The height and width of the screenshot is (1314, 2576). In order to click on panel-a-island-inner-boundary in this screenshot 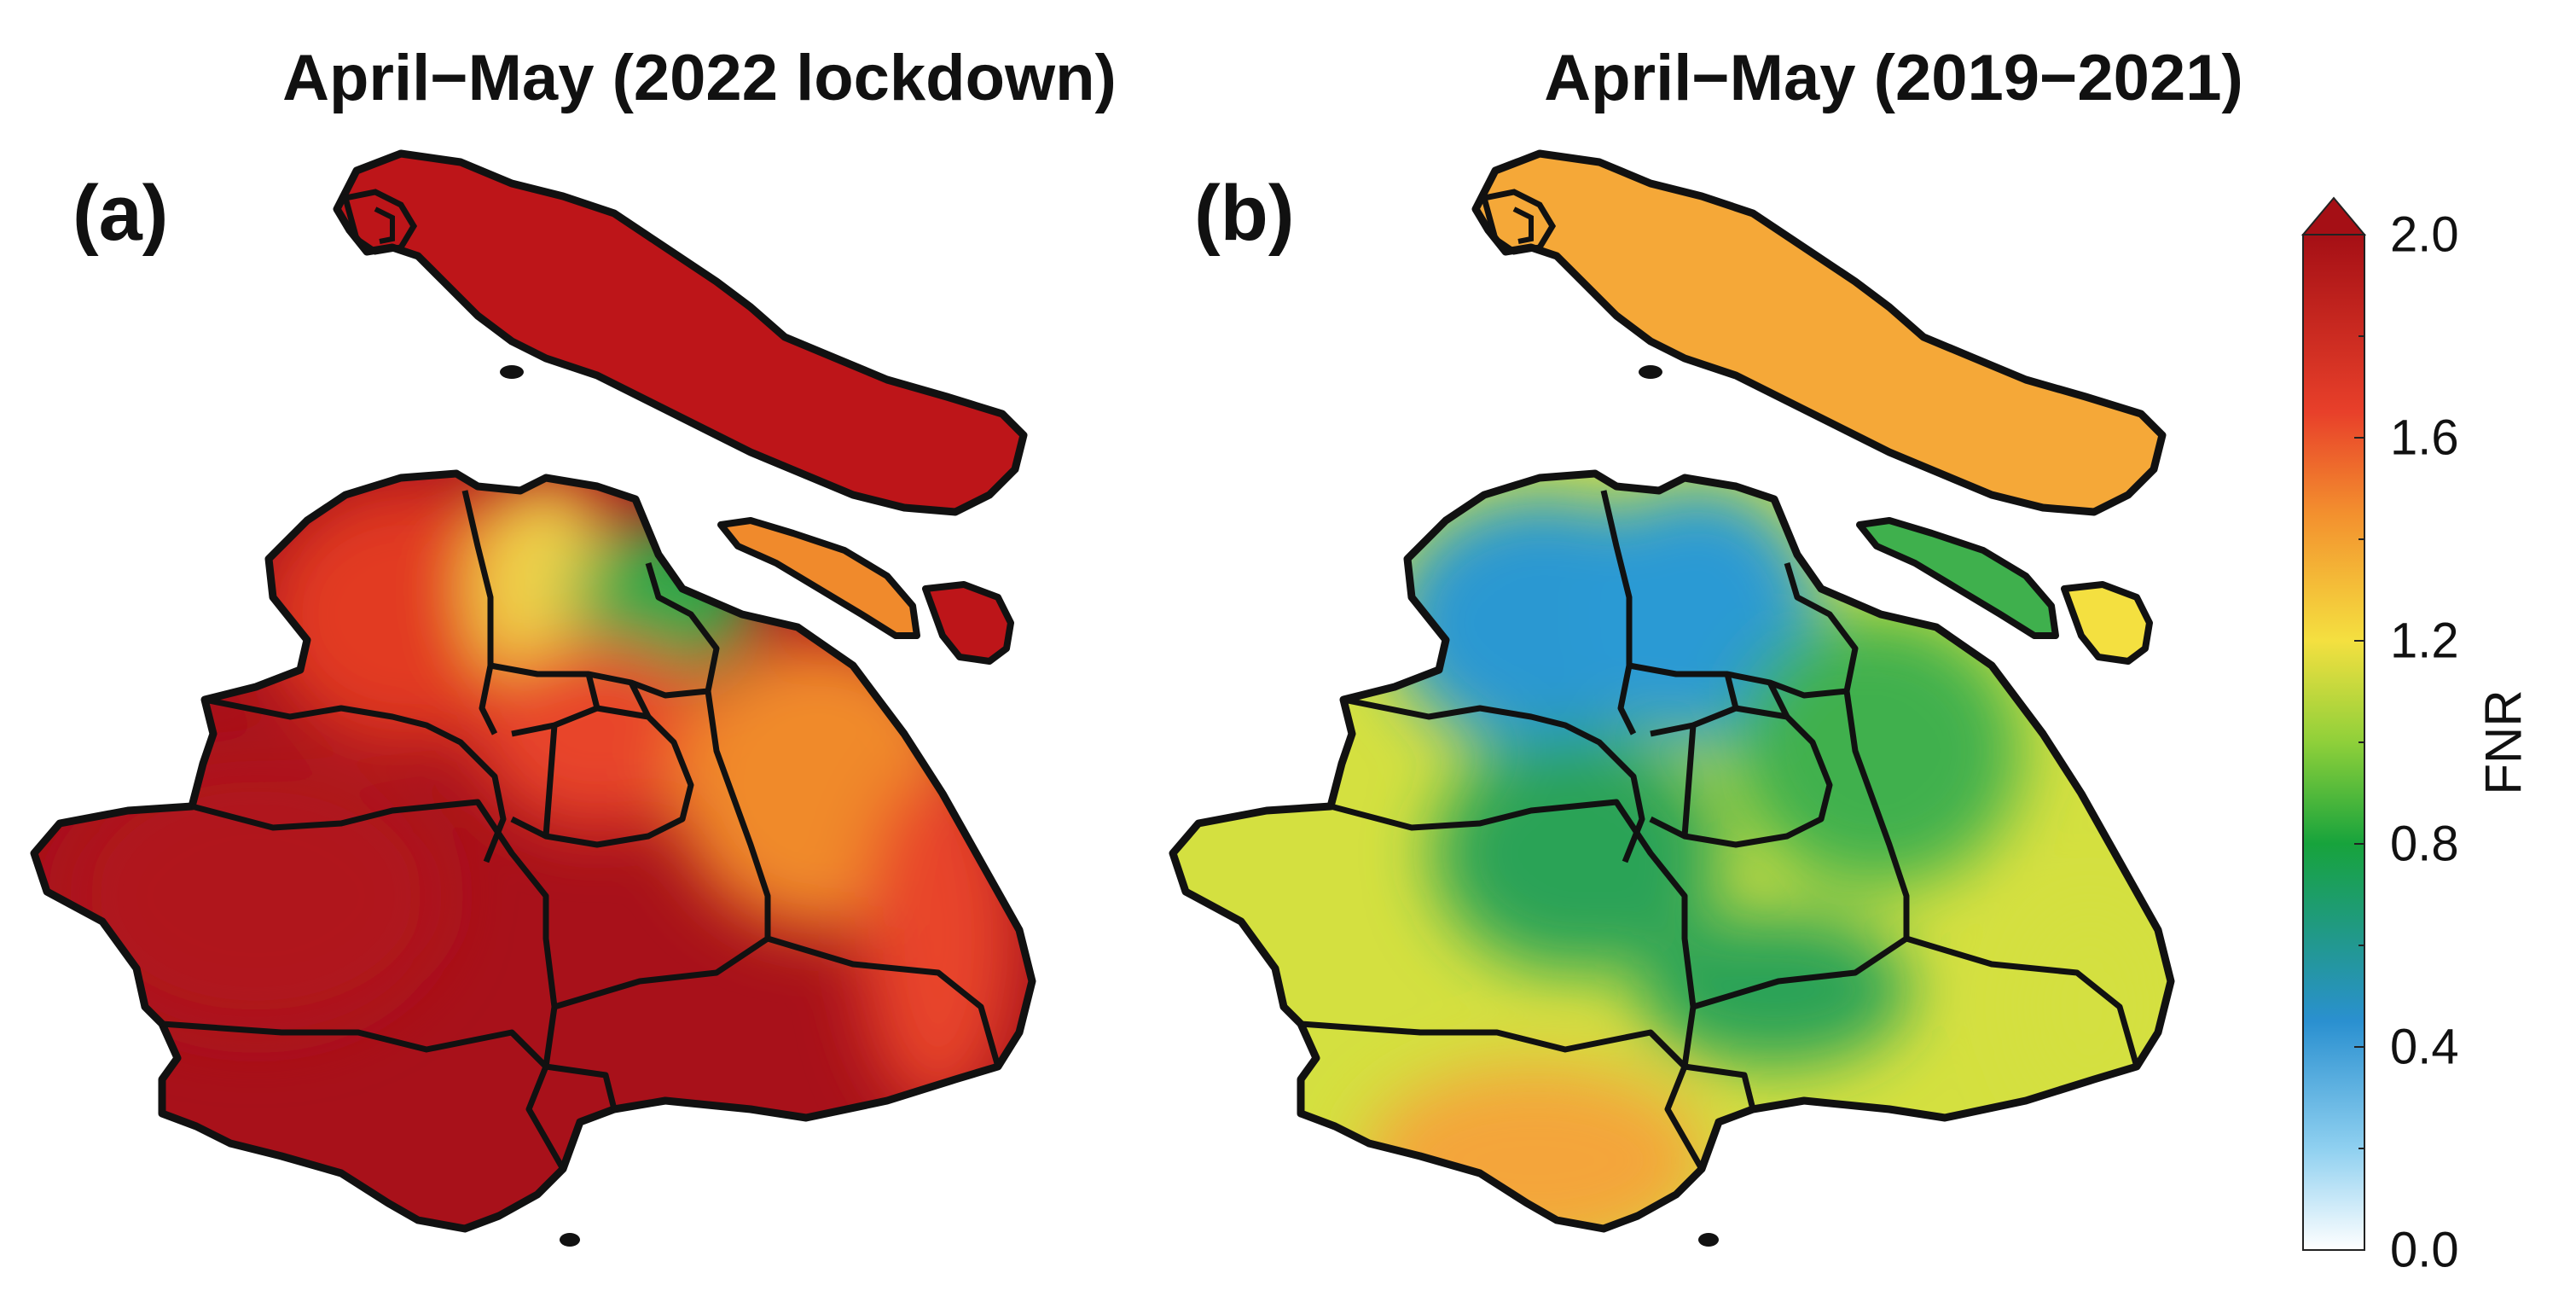, I will do `click(379, 222)`.